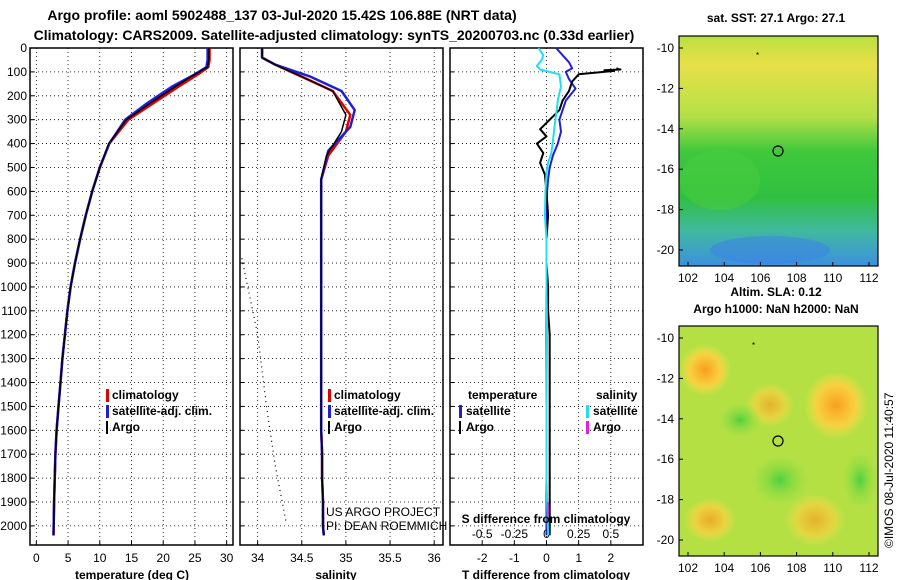 The height and width of the screenshot is (580, 900). I want to click on x-tick-label: 15, so click(132, 558).